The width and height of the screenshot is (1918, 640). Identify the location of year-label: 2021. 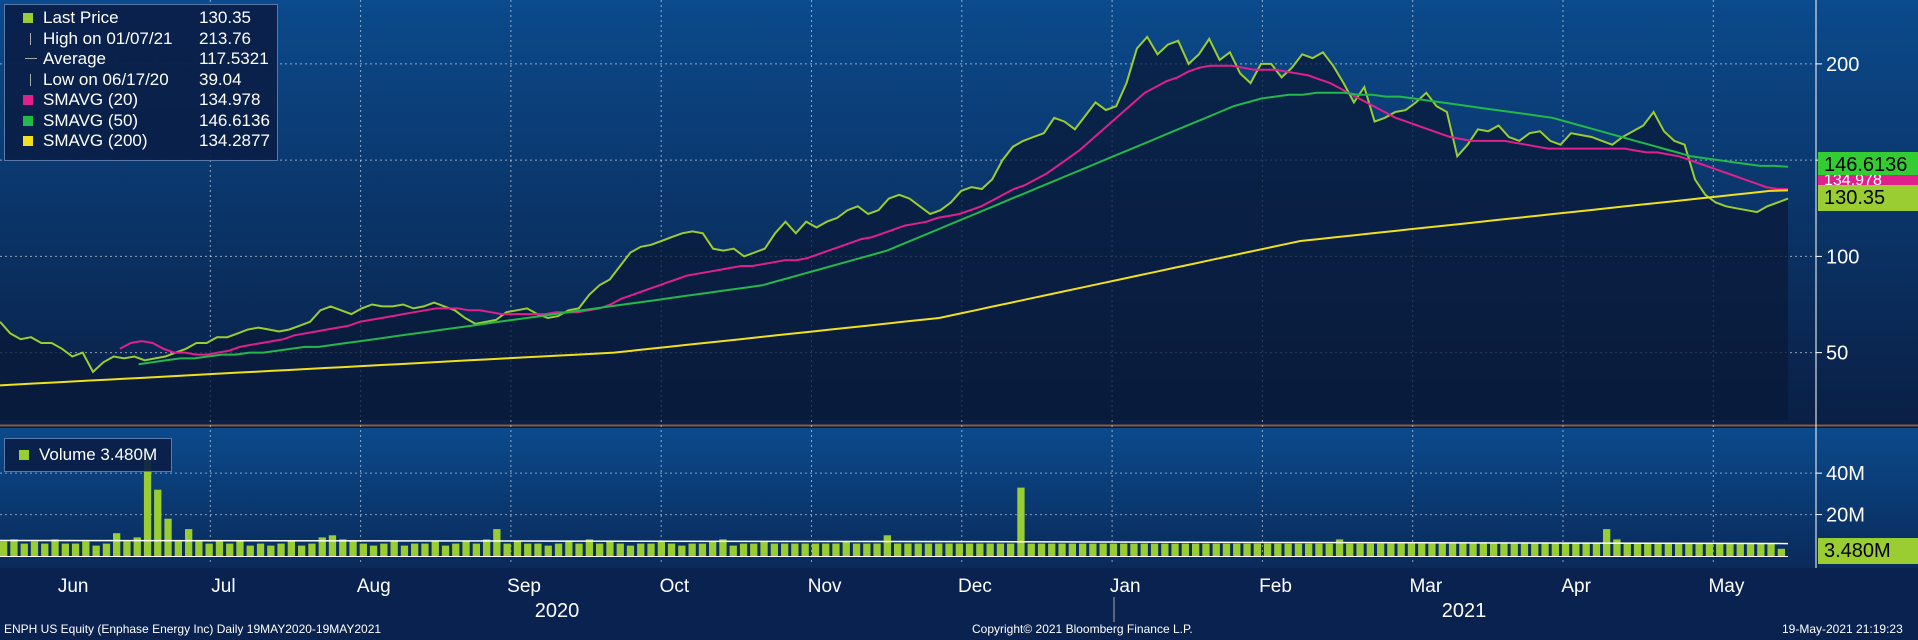
(1464, 611).